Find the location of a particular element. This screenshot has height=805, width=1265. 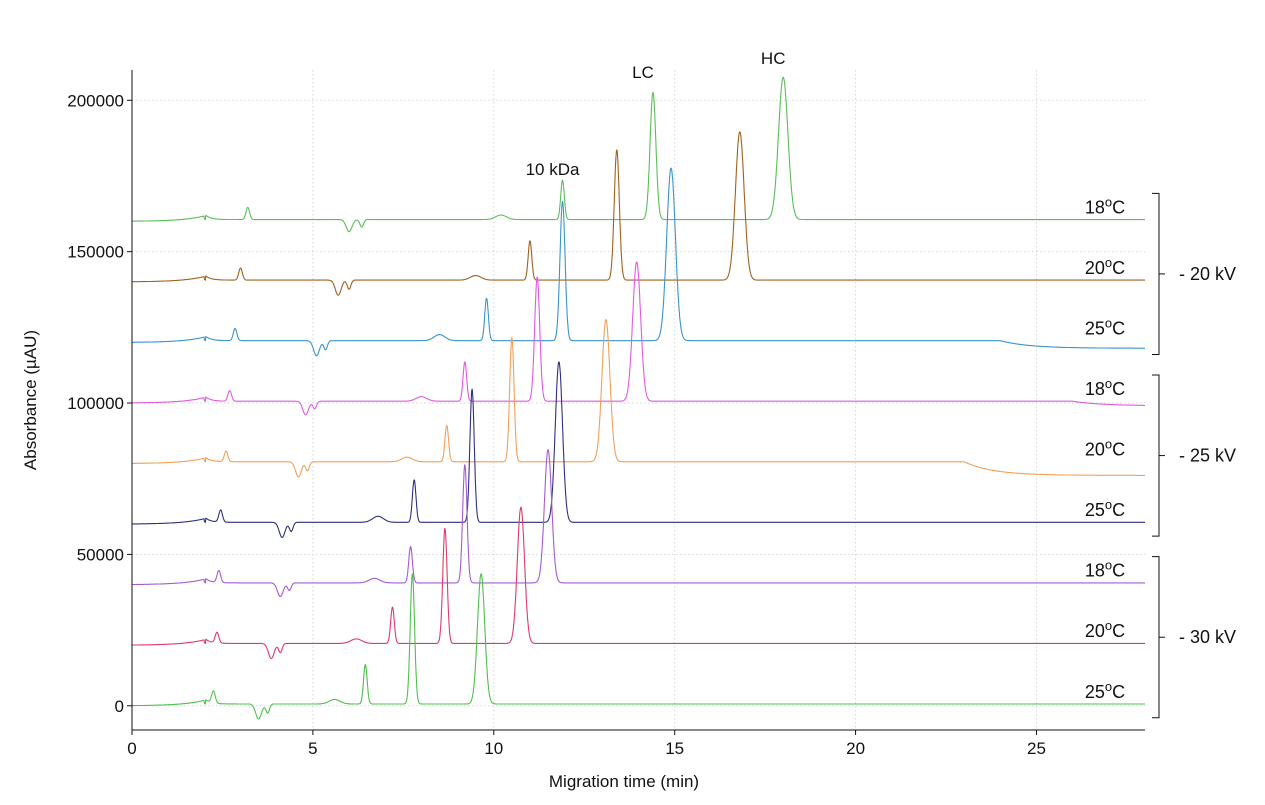

y-tick-label: 100000 is located at coordinates (95, 403).